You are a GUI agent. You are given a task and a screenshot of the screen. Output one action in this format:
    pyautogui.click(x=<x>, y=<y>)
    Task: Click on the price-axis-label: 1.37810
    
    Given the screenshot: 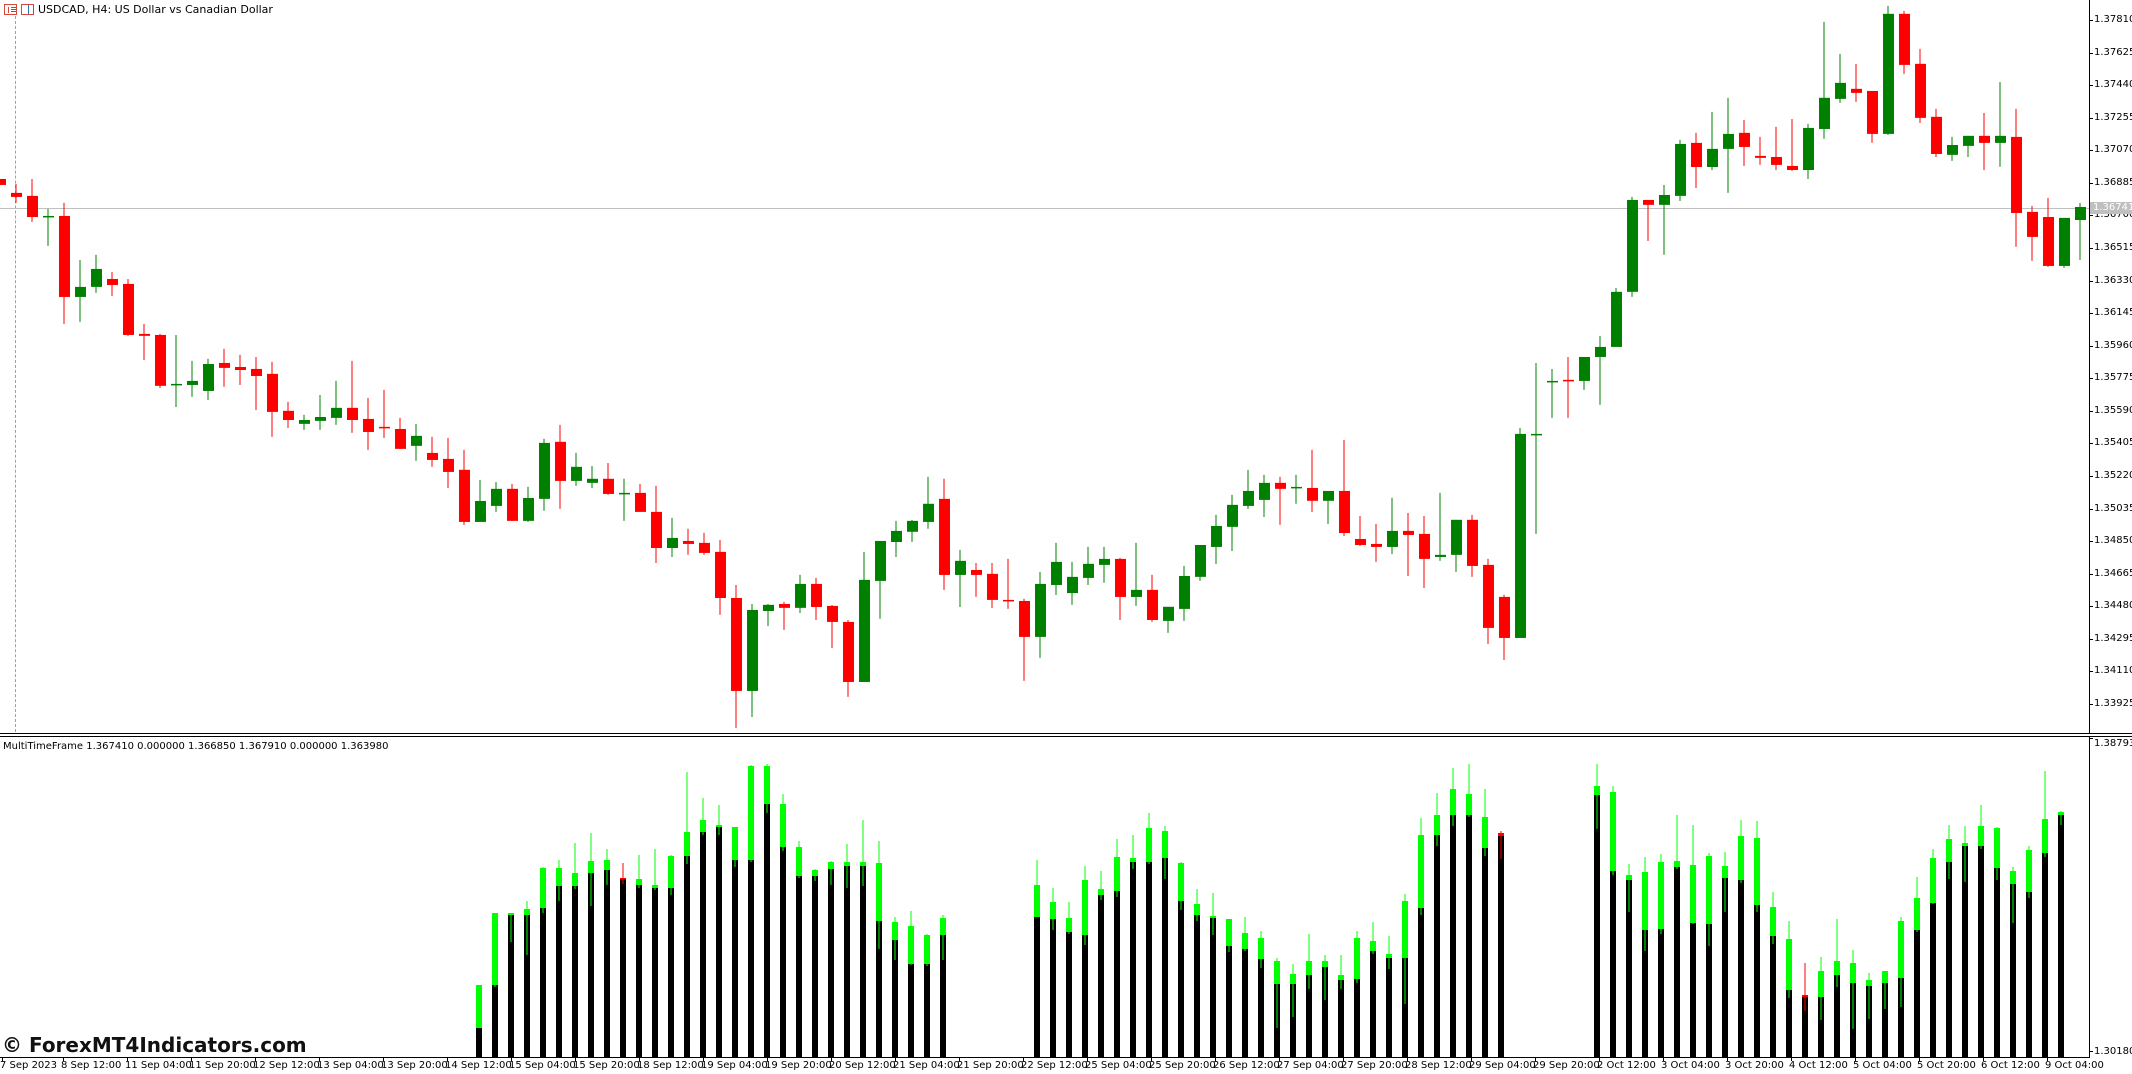 What is the action you would take?
    pyautogui.click(x=2113, y=19)
    